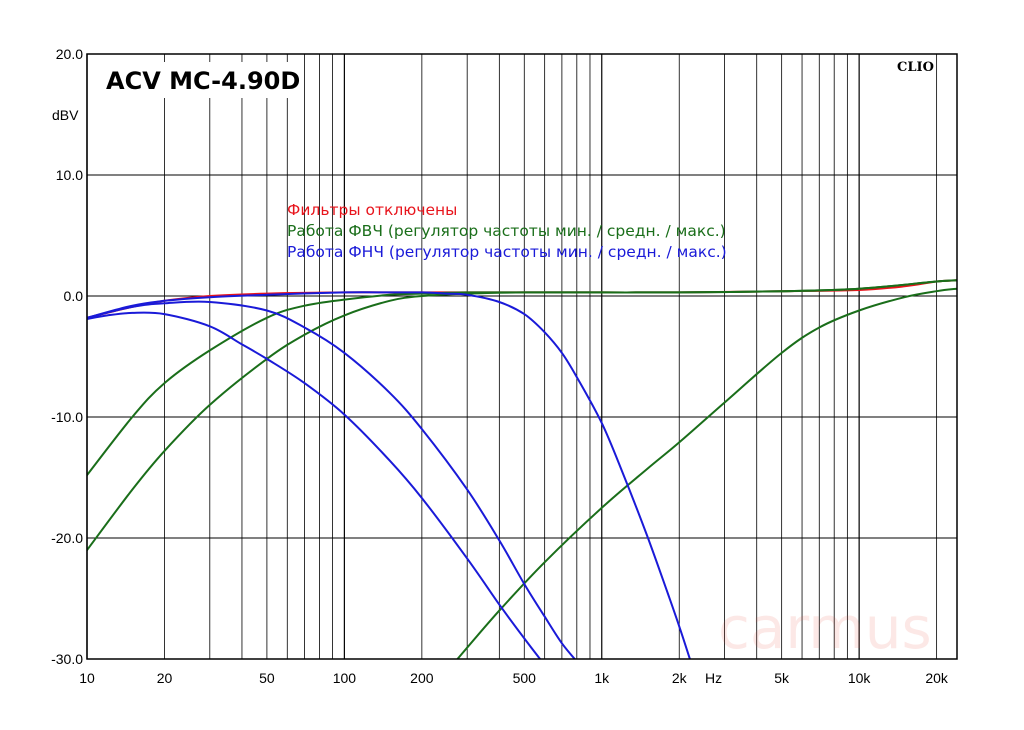  Describe the element at coordinates (372, 210) in the screenshot. I see `legend-entry-off: Фильтры отключены` at that location.